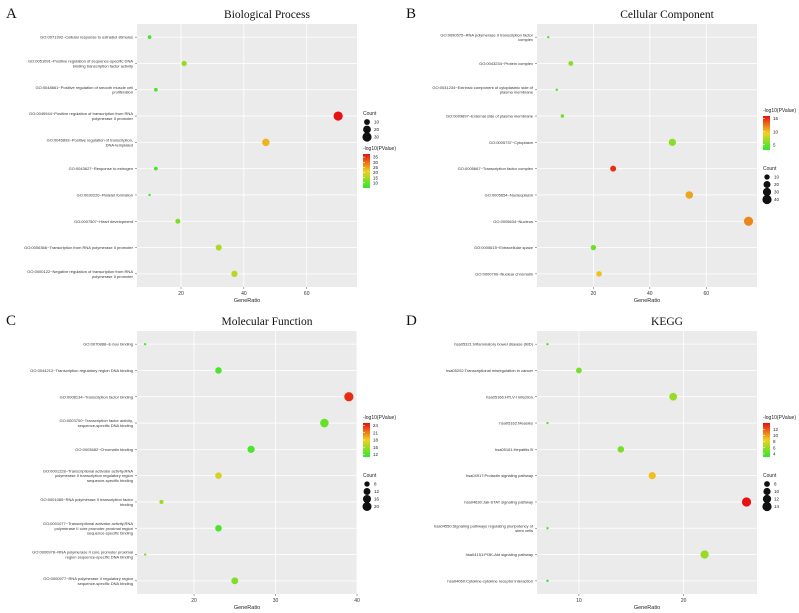 The height and width of the screenshot is (613, 799). I want to click on y-tick-label: GO:0005634~Nucleus, so click(513, 221).